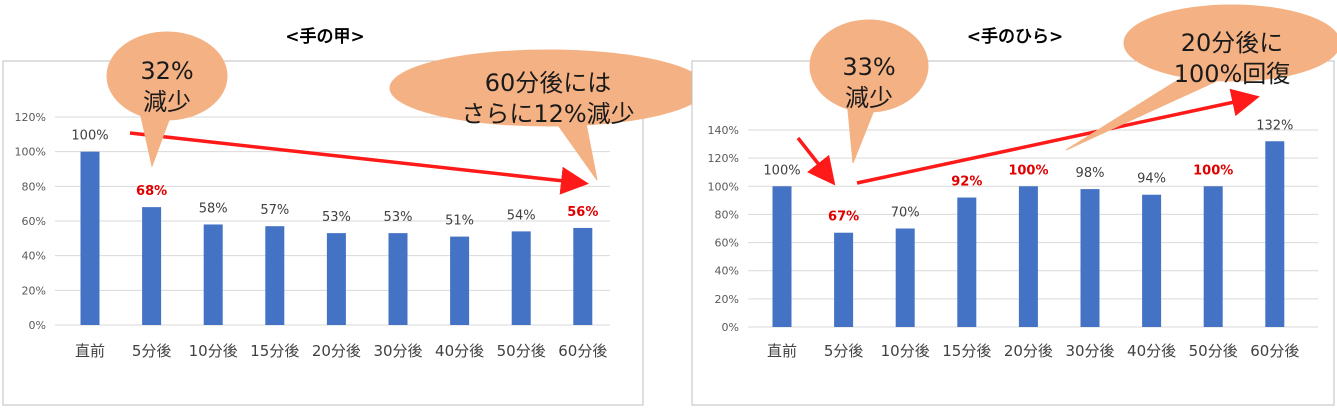  What do you see at coordinates (151, 191) in the screenshot?
I see `bar-value-label: 68%` at bounding box center [151, 191].